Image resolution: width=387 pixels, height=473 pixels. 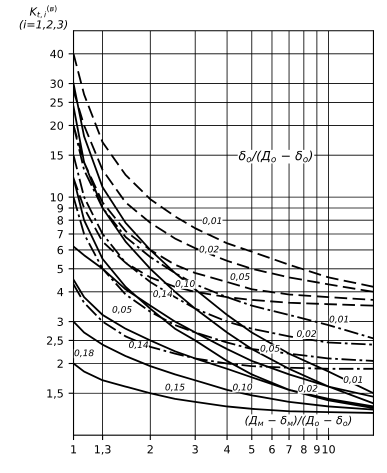 What do you see at coordinates (60, 220) in the screenshot?
I see `y-tick-label: 8` at bounding box center [60, 220].